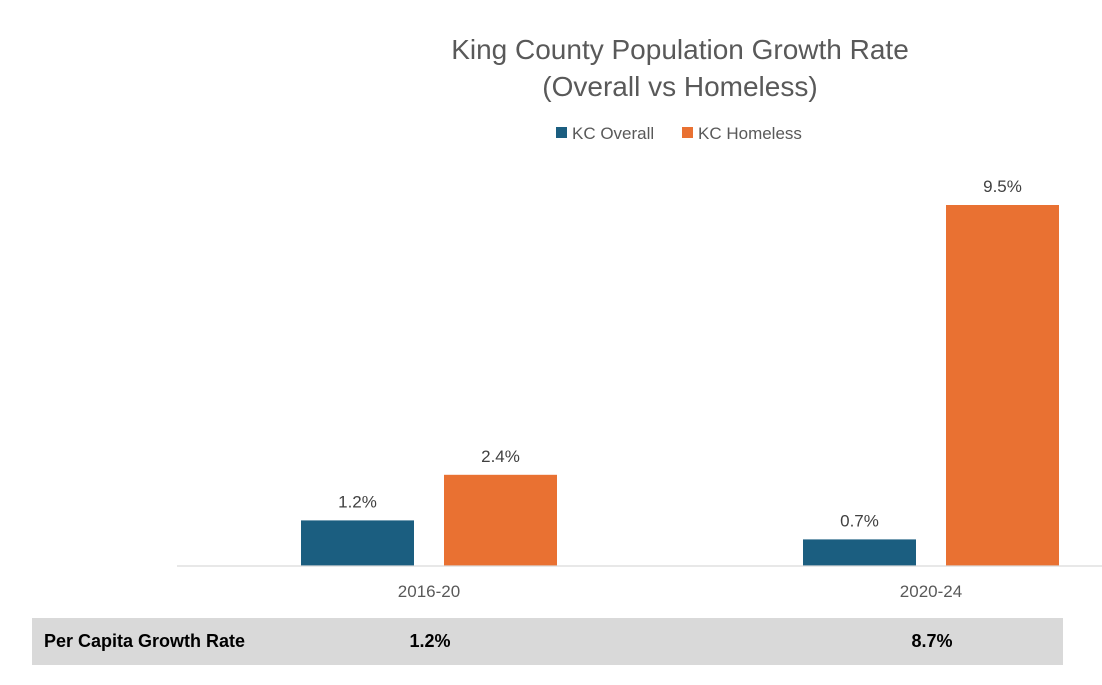 Image resolution: width=1102 pixels, height=685 pixels. What do you see at coordinates (859, 520) in the screenshot?
I see `data-label-kc-overall-2020-24: 0.7%` at bounding box center [859, 520].